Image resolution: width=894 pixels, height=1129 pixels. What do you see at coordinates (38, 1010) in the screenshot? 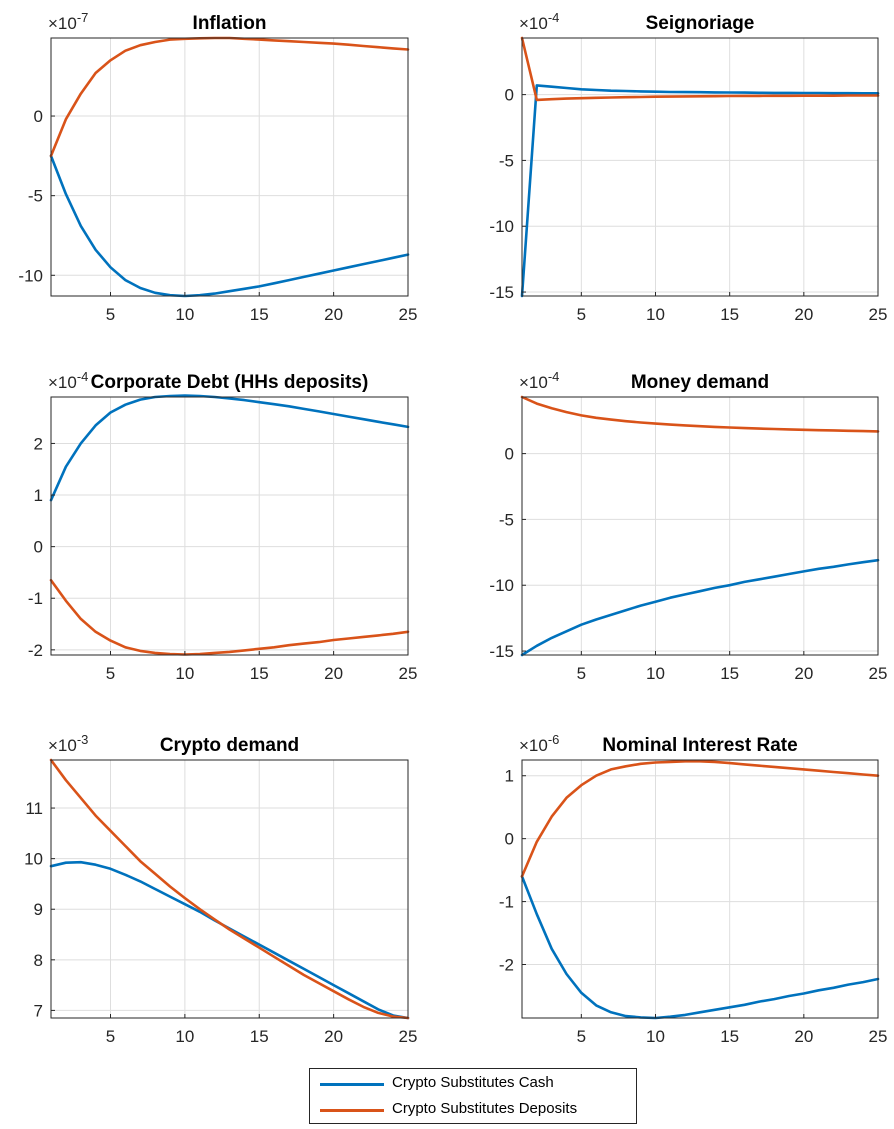
I see `y-tick-label: 7` at bounding box center [38, 1010].